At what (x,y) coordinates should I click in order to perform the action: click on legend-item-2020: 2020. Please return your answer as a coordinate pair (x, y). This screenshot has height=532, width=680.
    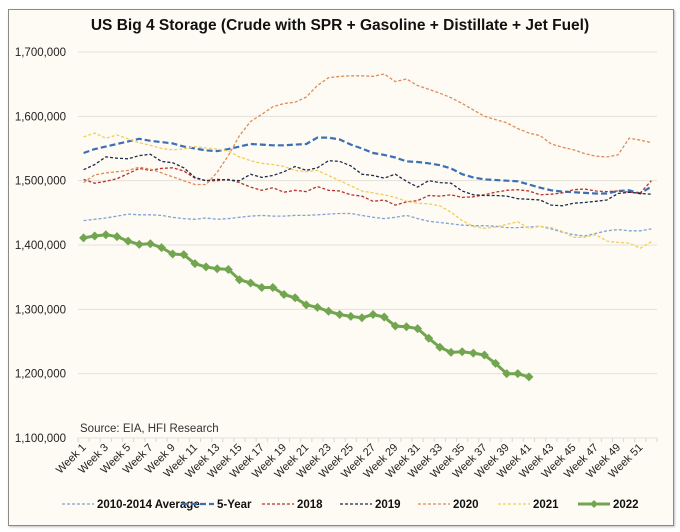
    Looking at the image, I should click on (448, 505).